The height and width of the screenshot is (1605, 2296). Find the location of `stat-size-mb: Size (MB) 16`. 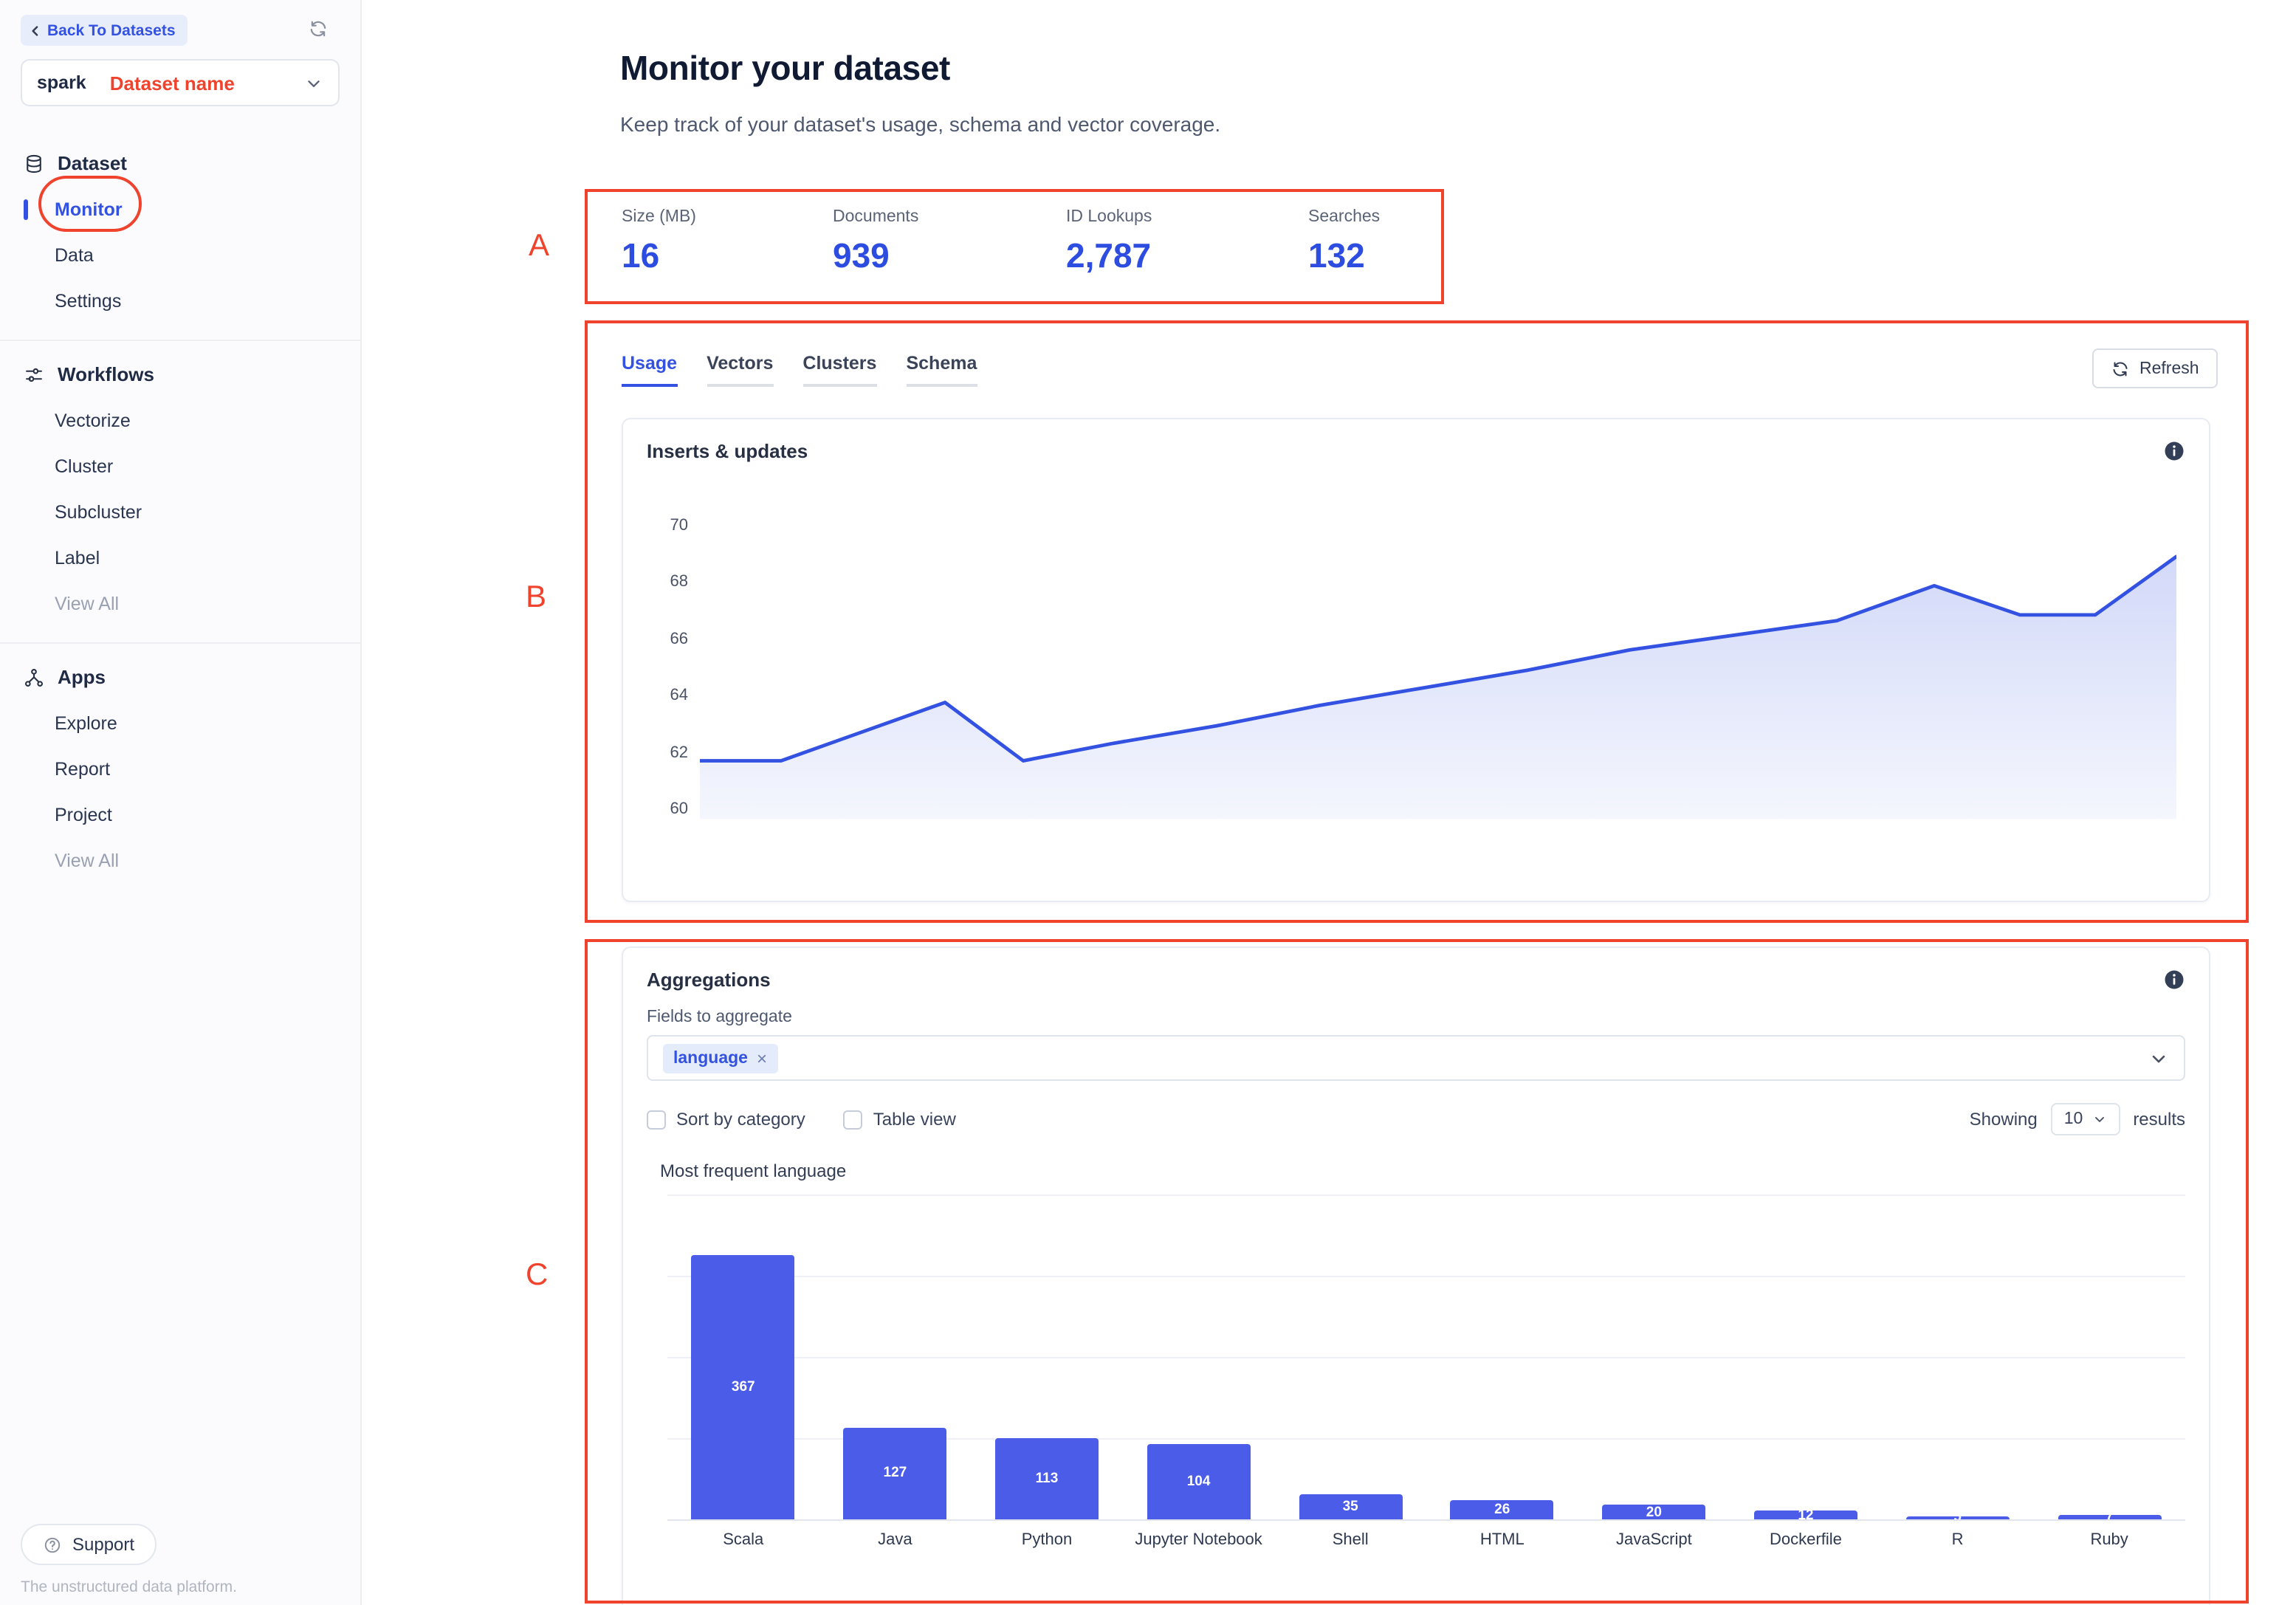

stat-size-mb: Size (MB) 16 is located at coordinates (728, 242).